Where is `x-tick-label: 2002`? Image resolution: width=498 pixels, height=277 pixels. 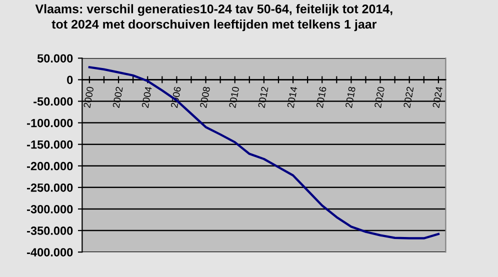 x-tick-label: 2002 is located at coordinates (117, 97).